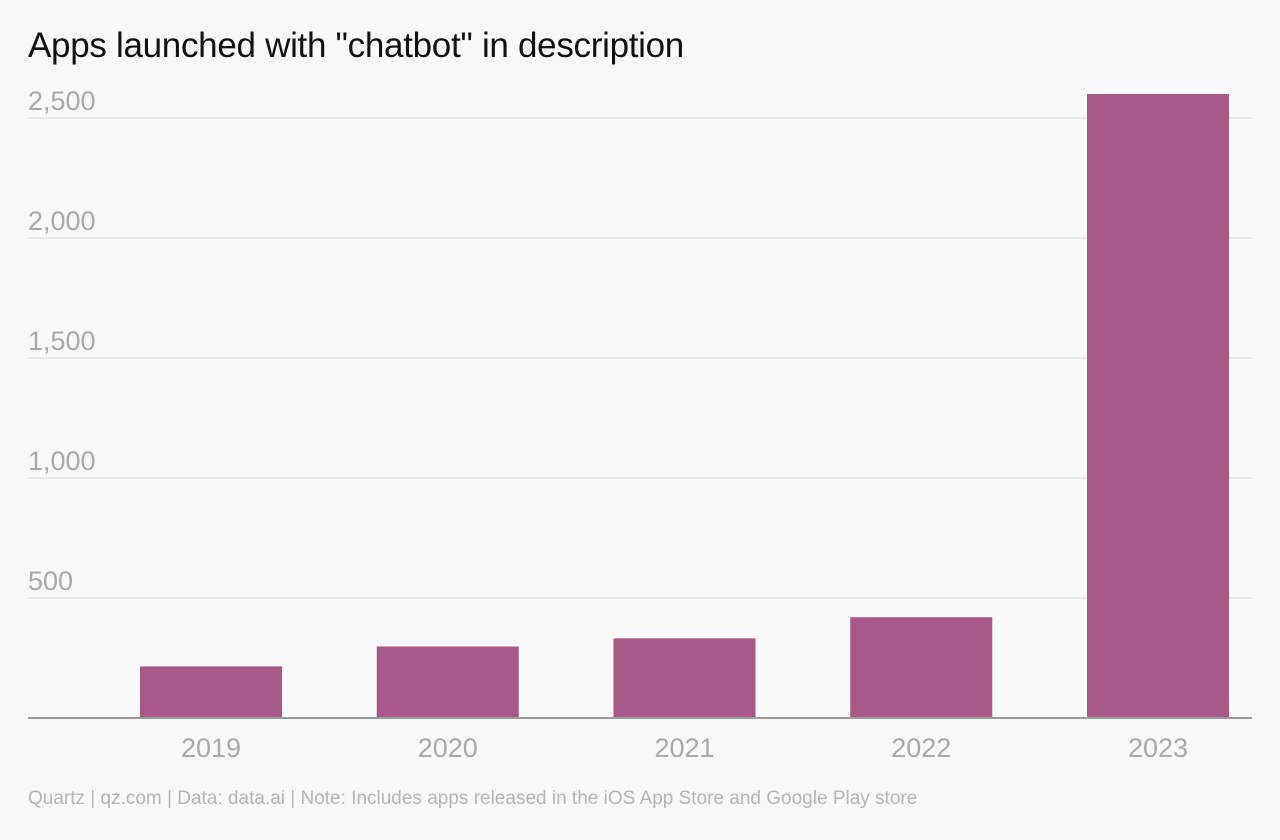 The height and width of the screenshot is (840, 1280). I want to click on x-tick-label: 2020, so click(448, 748).